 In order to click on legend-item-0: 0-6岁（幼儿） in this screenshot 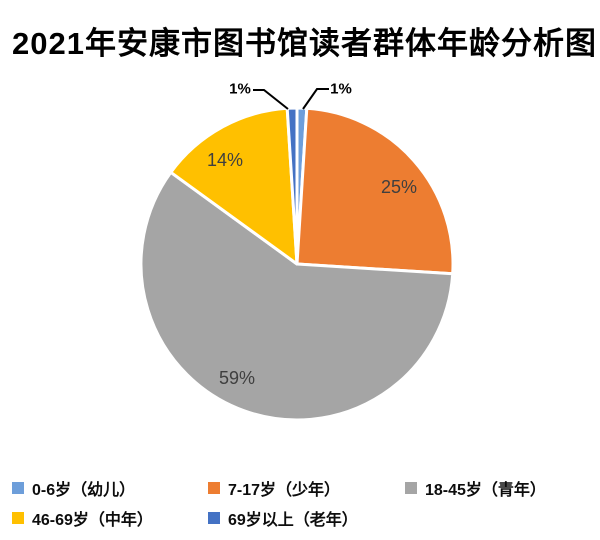, I will do `click(74, 489)`.